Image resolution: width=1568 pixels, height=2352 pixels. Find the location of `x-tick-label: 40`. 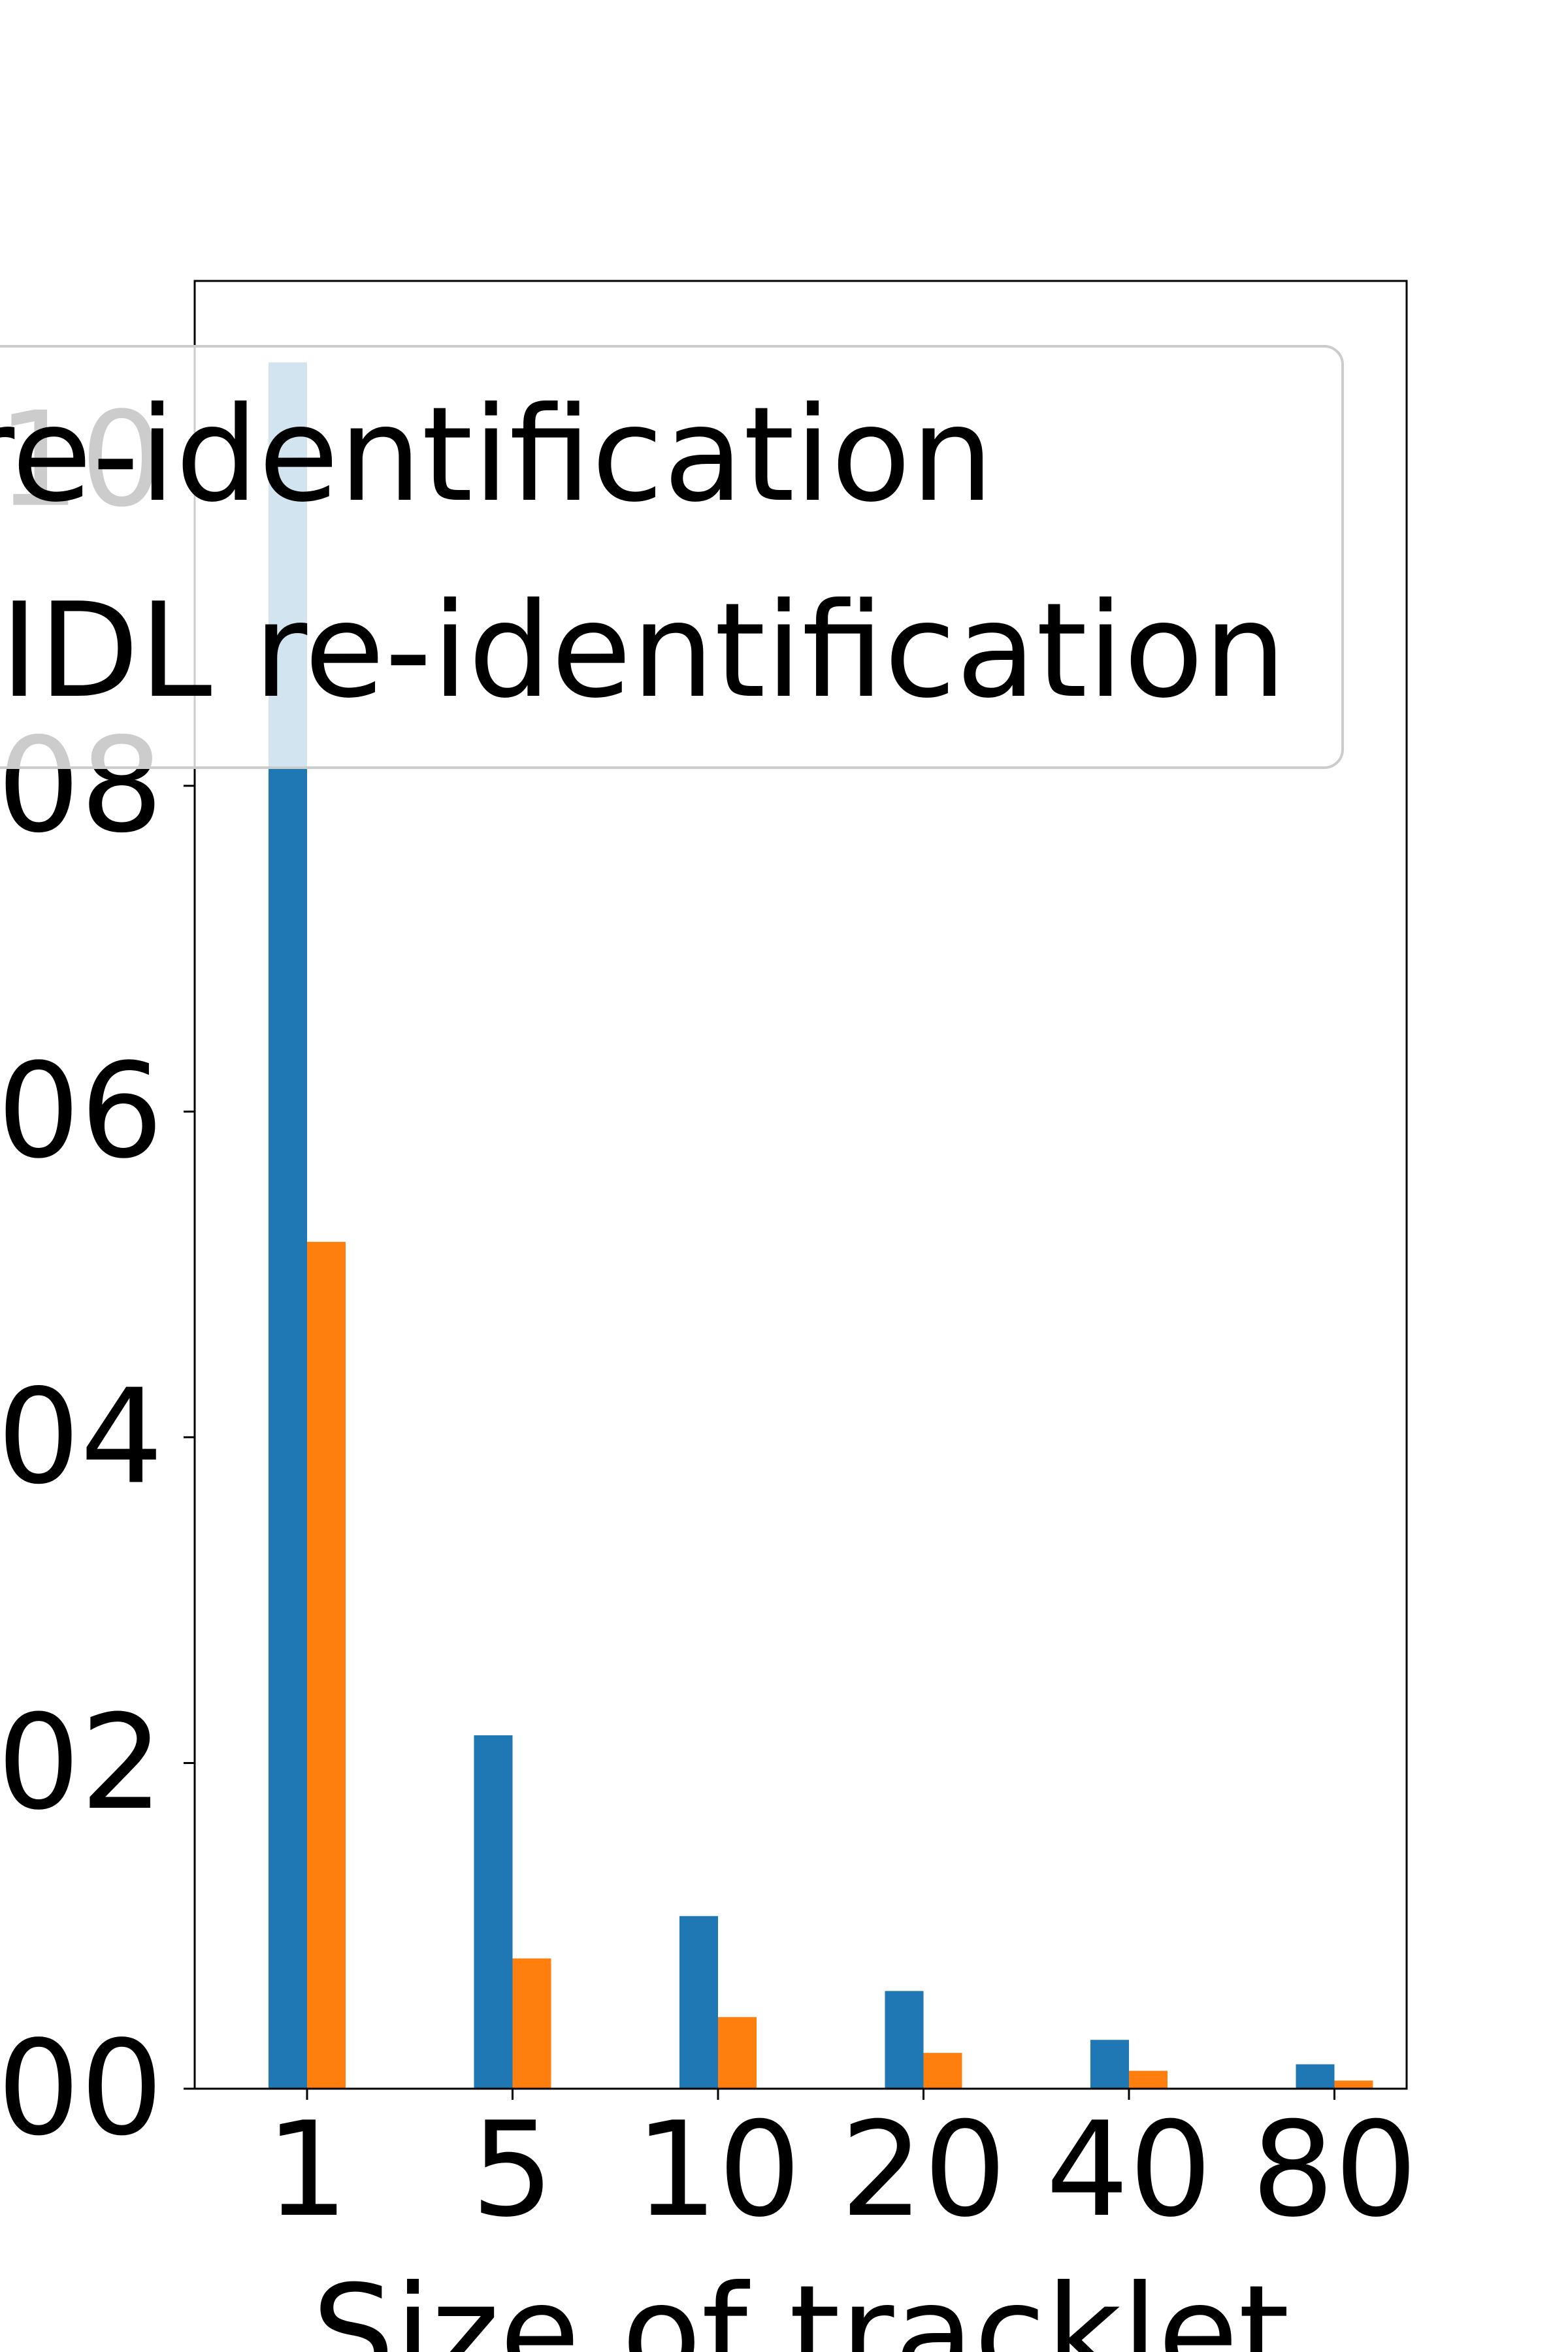

x-tick-label: 40 is located at coordinates (1129, 2170).